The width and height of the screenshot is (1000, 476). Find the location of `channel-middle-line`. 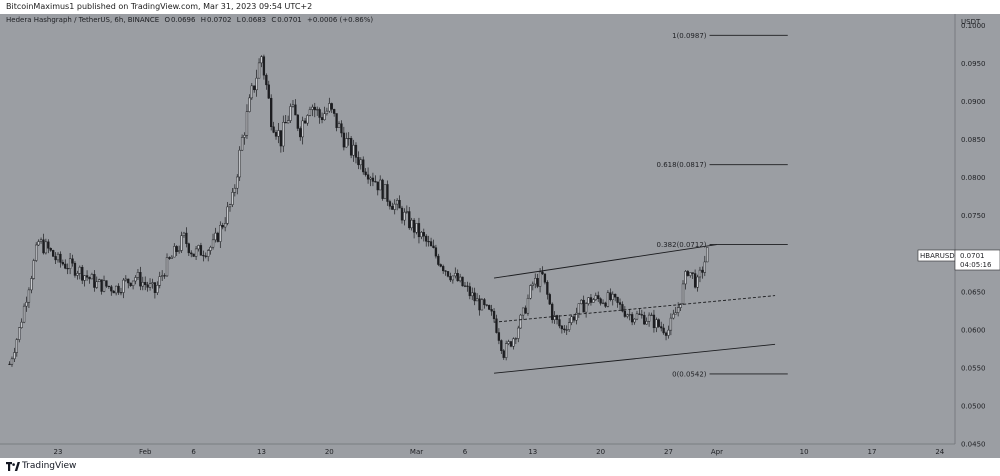

channel-middle-line is located at coordinates (635, 309).